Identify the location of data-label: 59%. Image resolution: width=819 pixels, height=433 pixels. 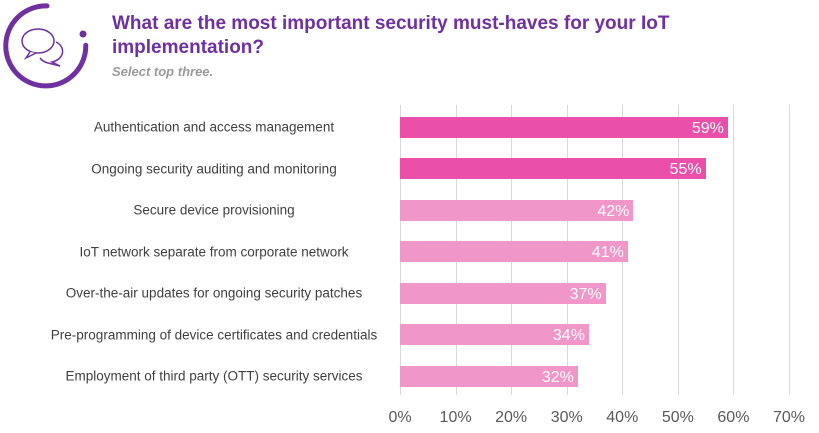
(707, 128).